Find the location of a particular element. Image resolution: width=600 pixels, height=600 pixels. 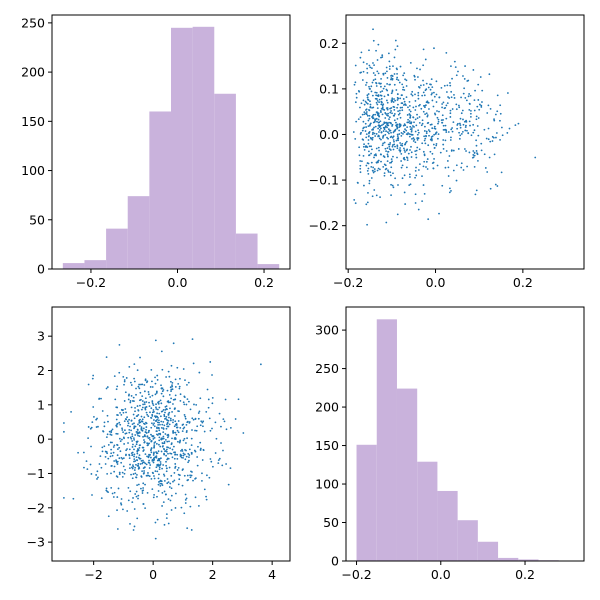

top-right-x-tick-label: 0.2 is located at coordinates (523, 282).